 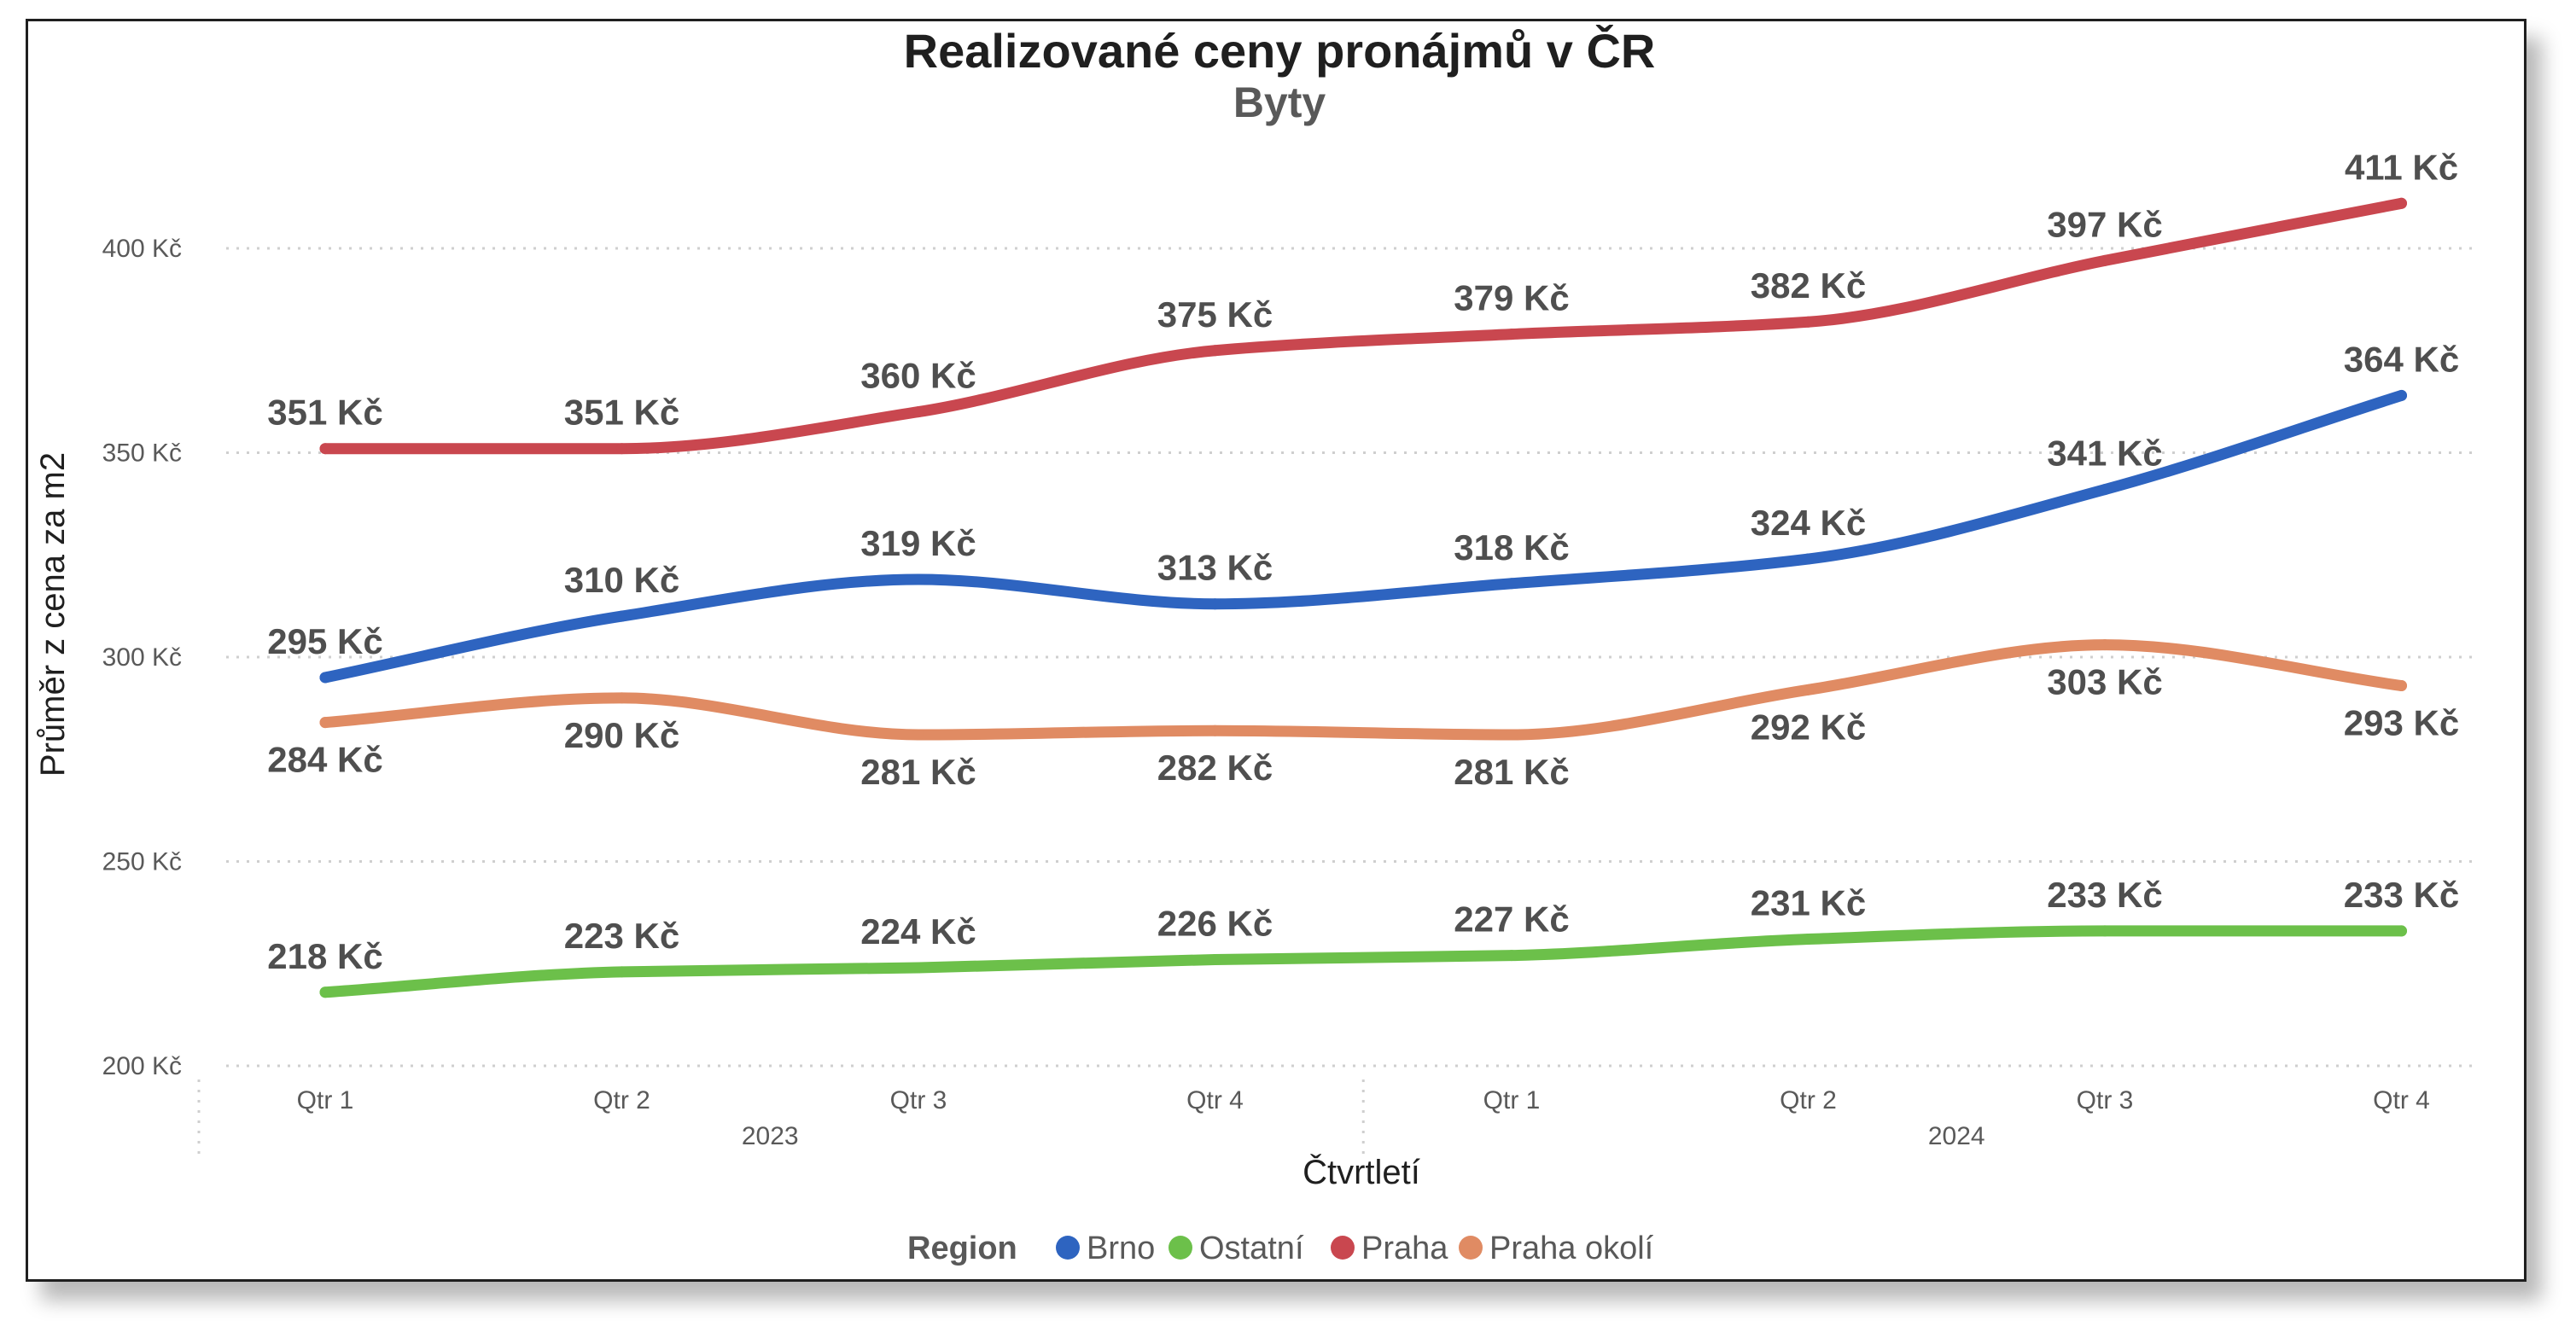 I want to click on data-label: 318 Kč, so click(x=1511, y=547).